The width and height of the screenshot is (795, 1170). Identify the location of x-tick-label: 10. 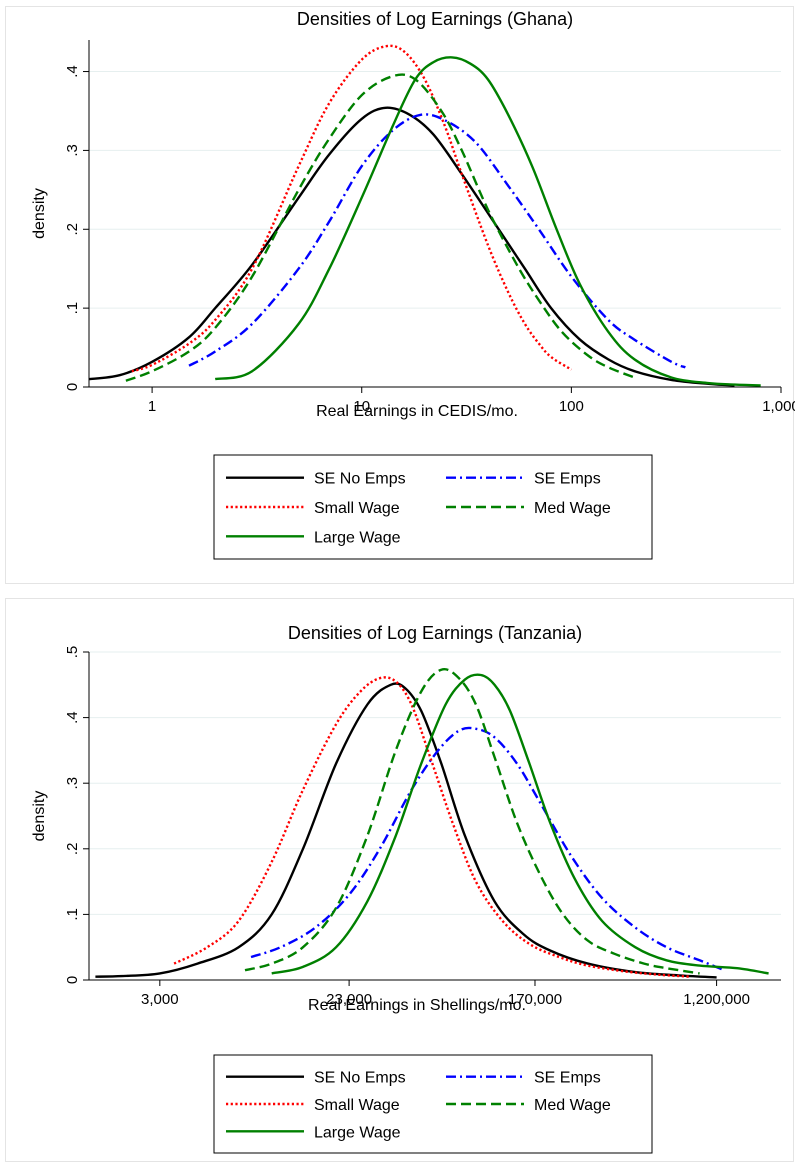
(361, 406).